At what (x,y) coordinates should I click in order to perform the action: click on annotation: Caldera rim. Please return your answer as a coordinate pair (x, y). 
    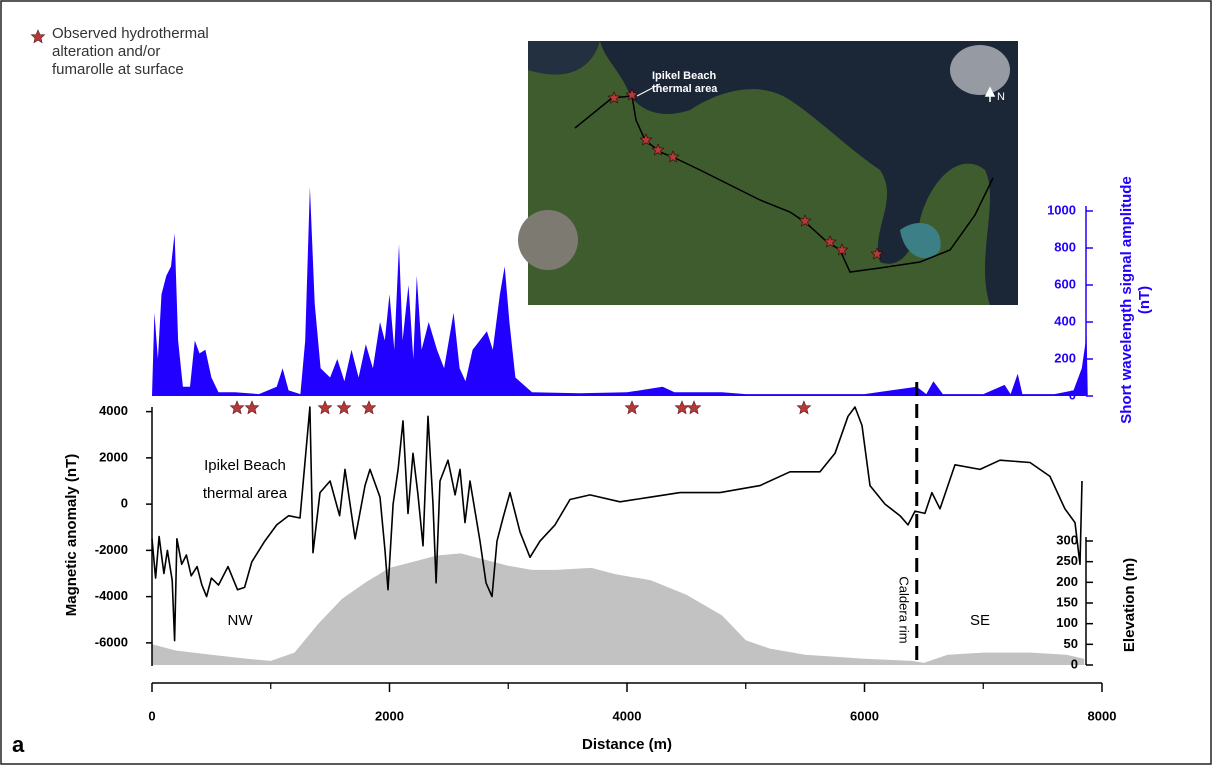
    Looking at the image, I should click on (904, 609).